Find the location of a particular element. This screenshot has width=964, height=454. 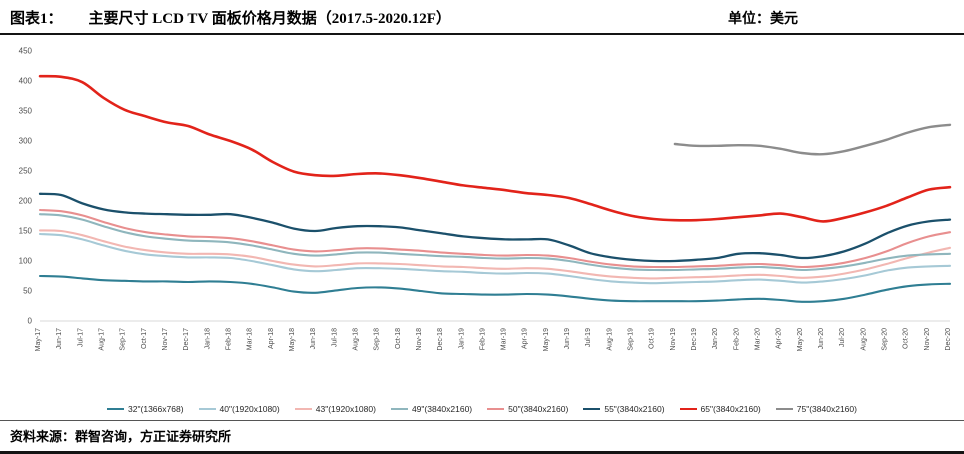

x-axis-tick: Jun-20 is located at coordinates (821, 339).